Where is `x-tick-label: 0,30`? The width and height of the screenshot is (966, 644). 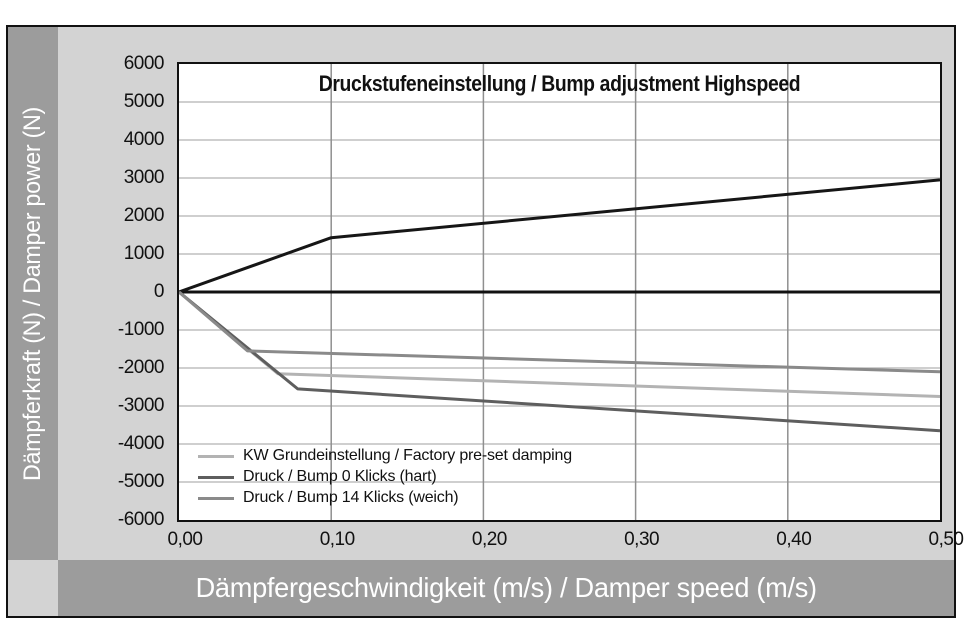 x-tick-label: 0,30 is located at coordinates (642, 539).